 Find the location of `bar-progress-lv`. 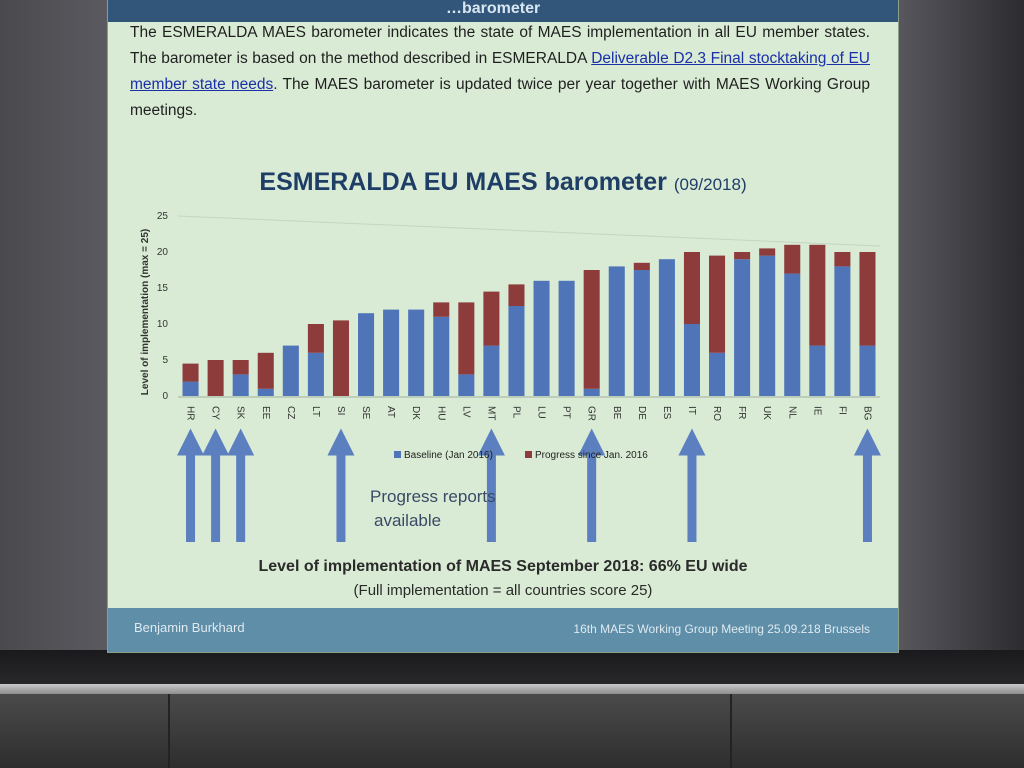

bar-progress-lv is located at coordinates (466, 338).